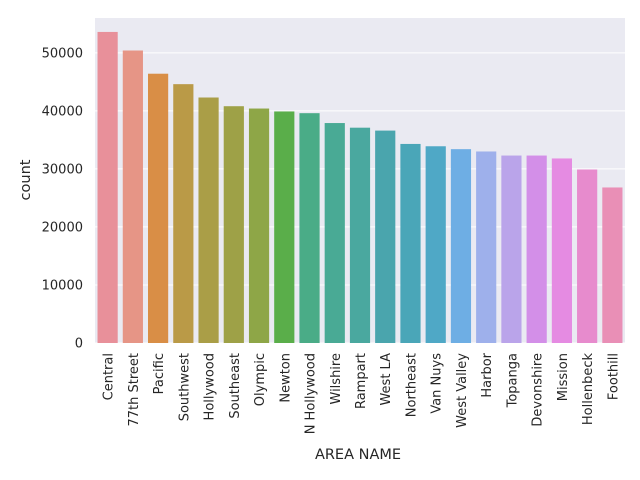 This screenshot has height=480, width=640. What do you see at coordinates (285, 378) in the screenshot?
I see `x-tick-label: Newton` at bounding box center [285, 378].